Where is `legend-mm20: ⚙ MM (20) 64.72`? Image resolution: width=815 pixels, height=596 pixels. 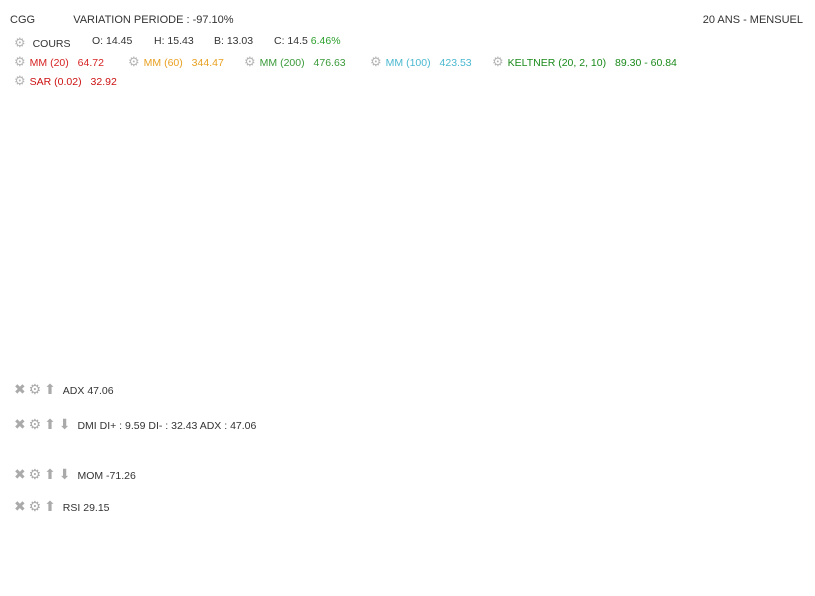
legend-mm20: ⚙ MM (20) 64.72 is located at coordinates (59, 62).